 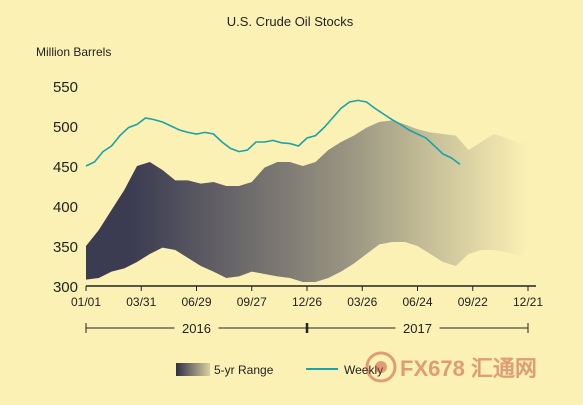 What do you see at coordinates (141, 302) in the screenshot?
I see `x-tick-label: 03/31` at bounding box center [141, 302].